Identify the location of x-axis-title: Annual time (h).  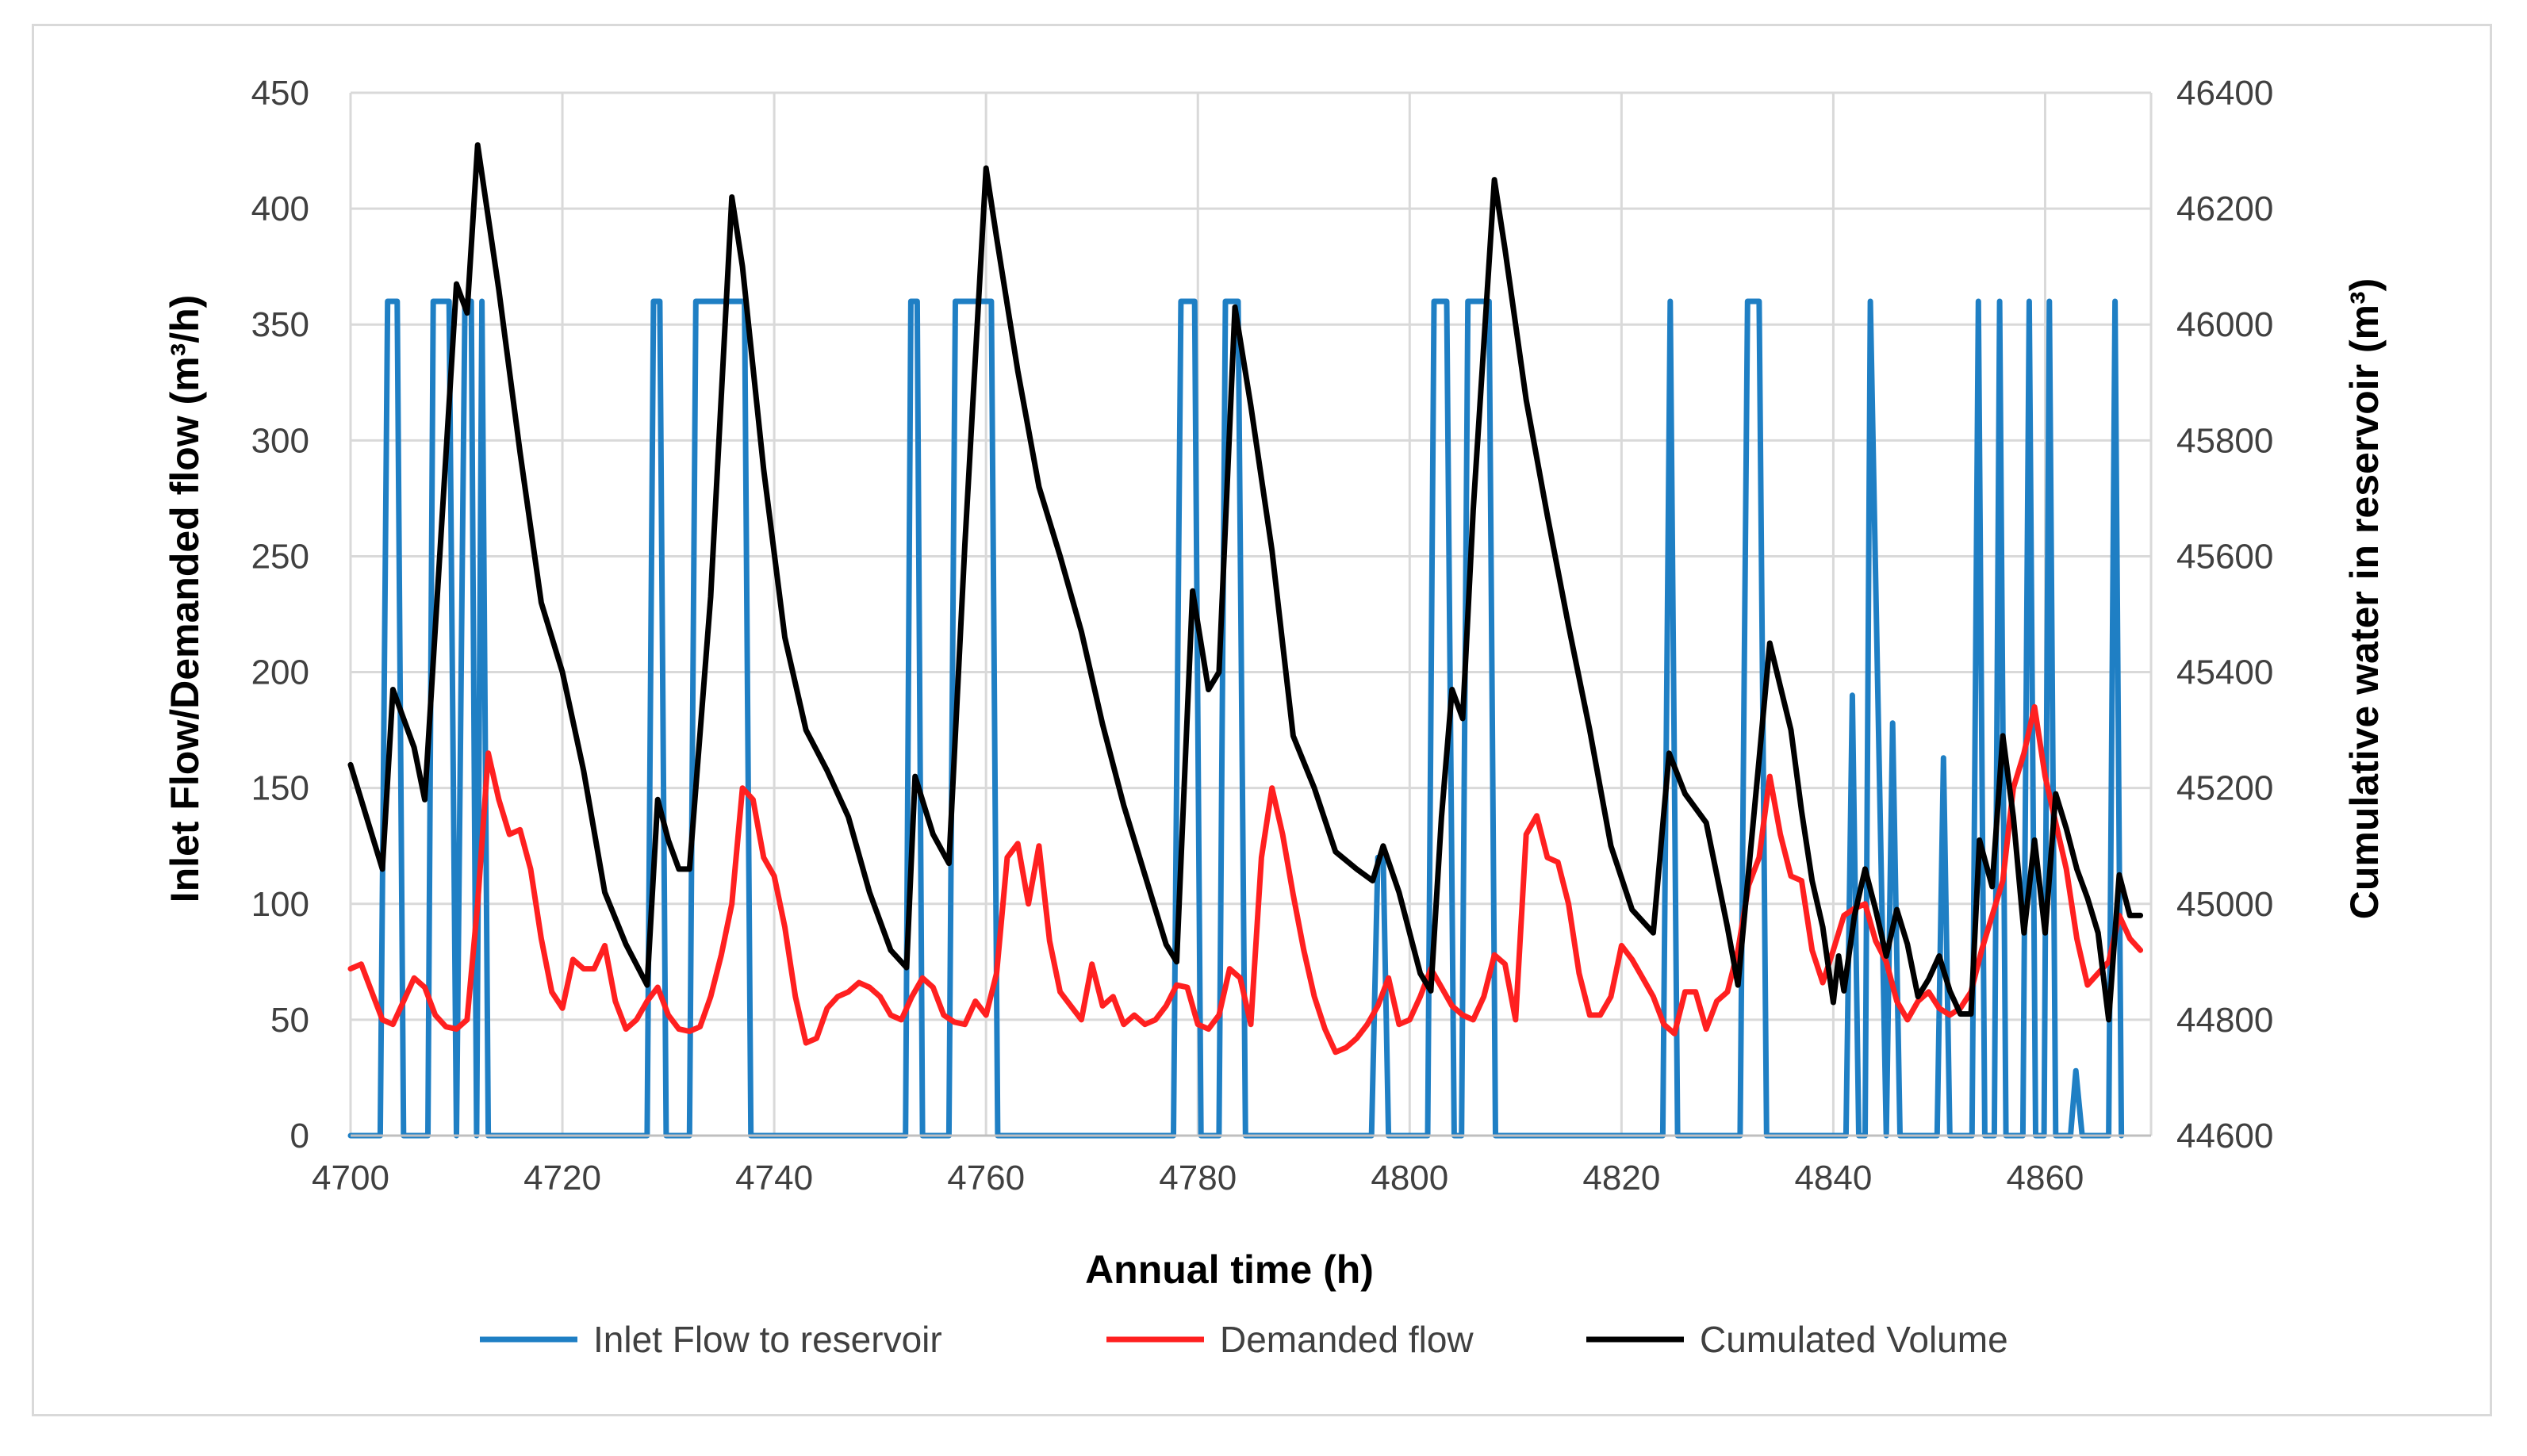
(1229, 1269).